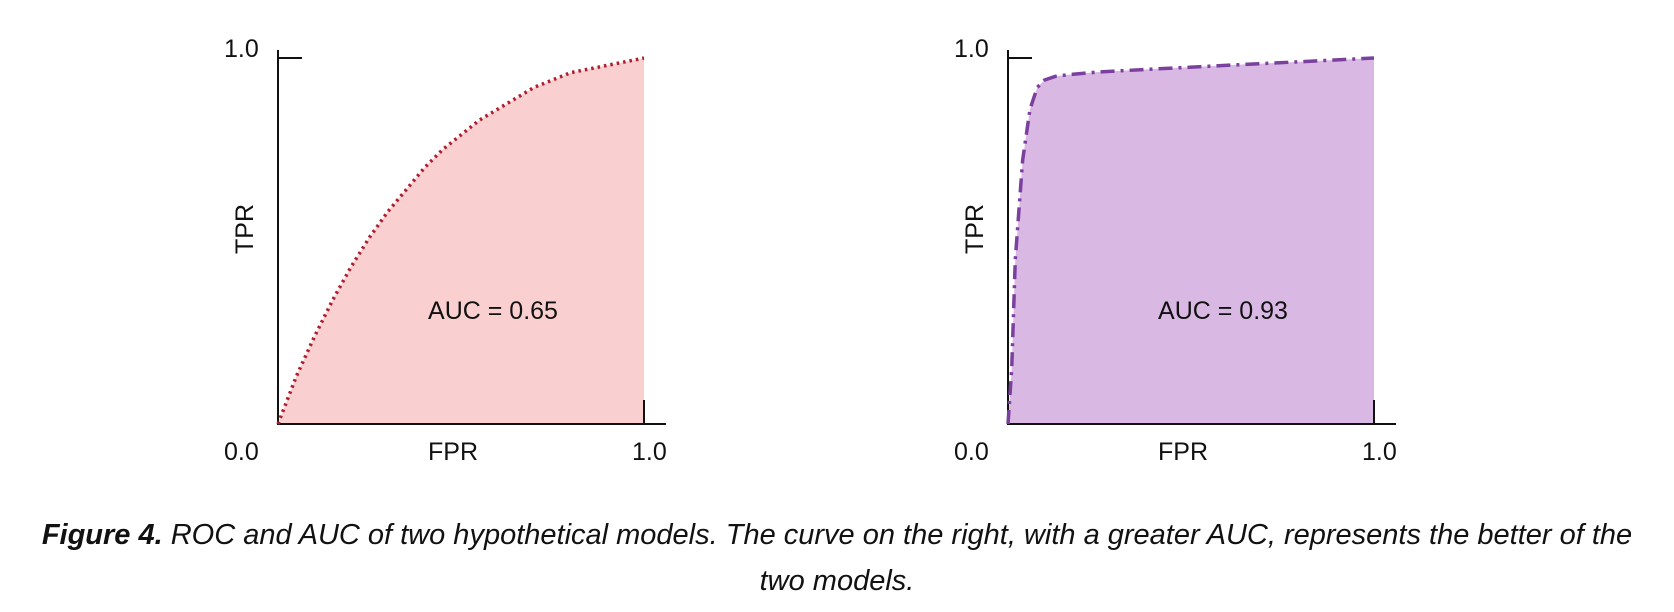  I want to click on auc-label: AUC = 0.65, so click(493, 311).